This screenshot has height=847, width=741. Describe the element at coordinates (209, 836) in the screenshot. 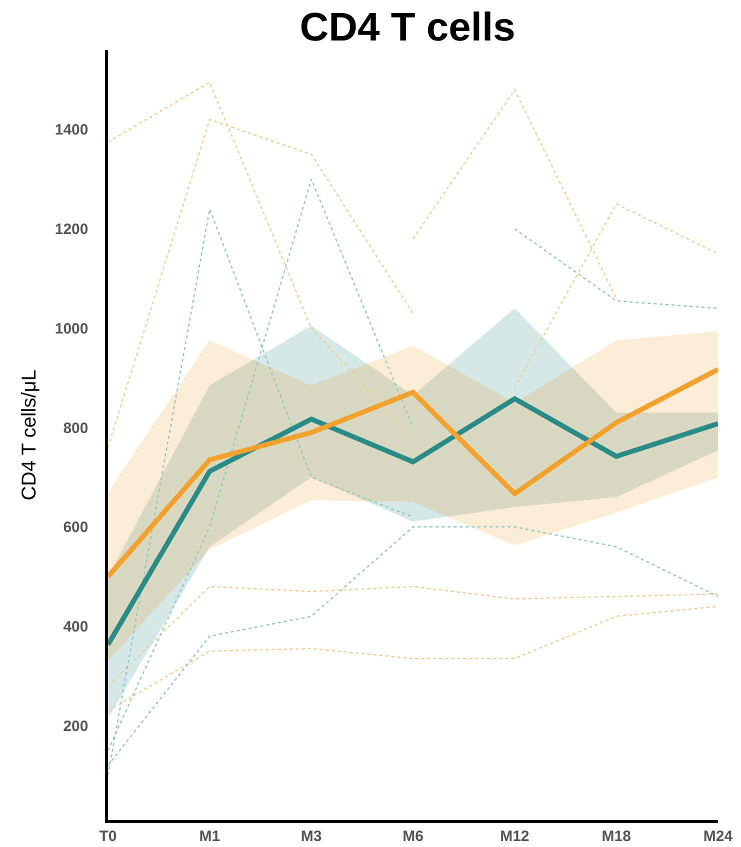

I see `x-tick-label: M1` at that location.